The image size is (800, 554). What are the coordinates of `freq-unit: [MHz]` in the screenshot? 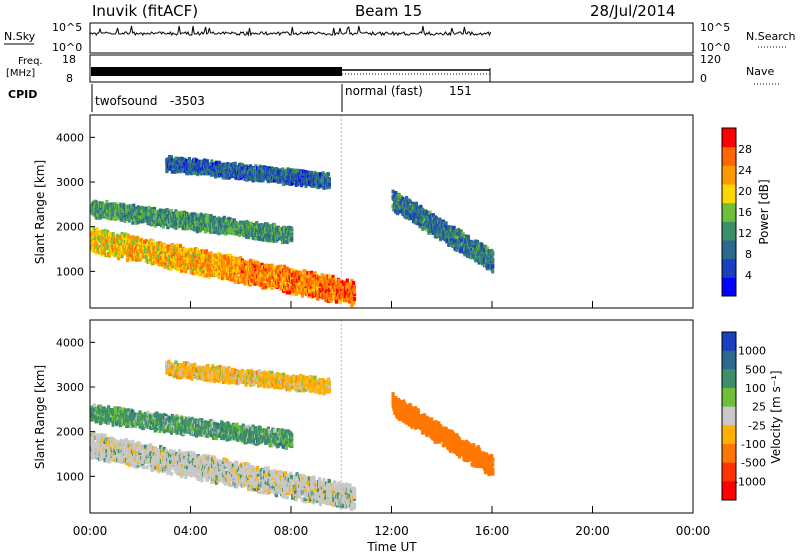 It's located at (20, 73).